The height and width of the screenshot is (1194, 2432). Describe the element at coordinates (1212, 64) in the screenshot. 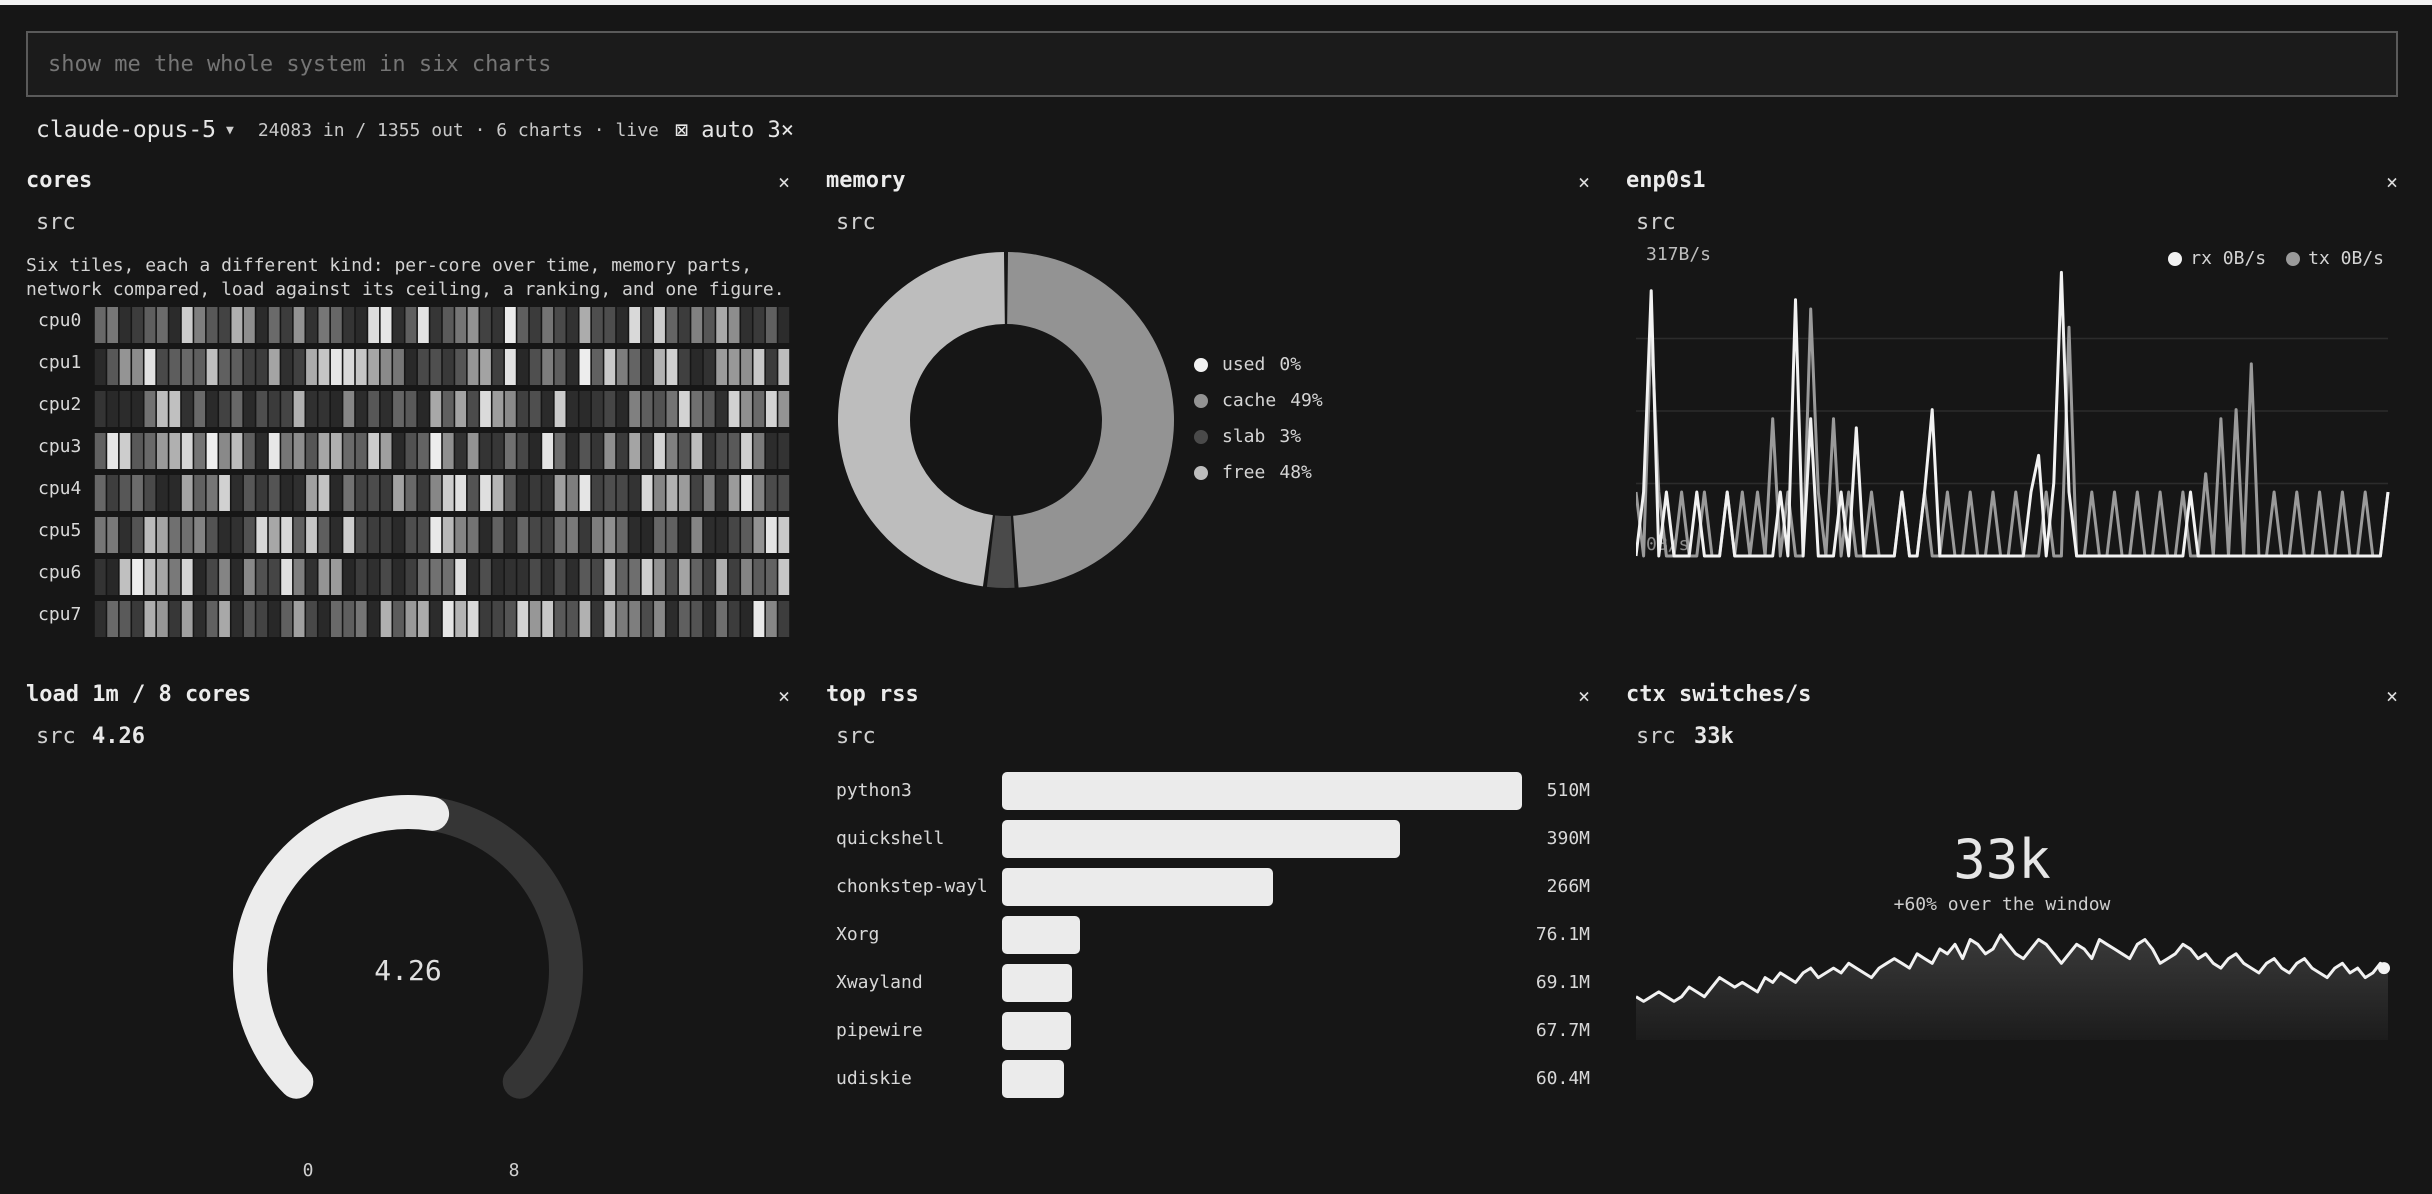

I see `prompt-input` at that location.